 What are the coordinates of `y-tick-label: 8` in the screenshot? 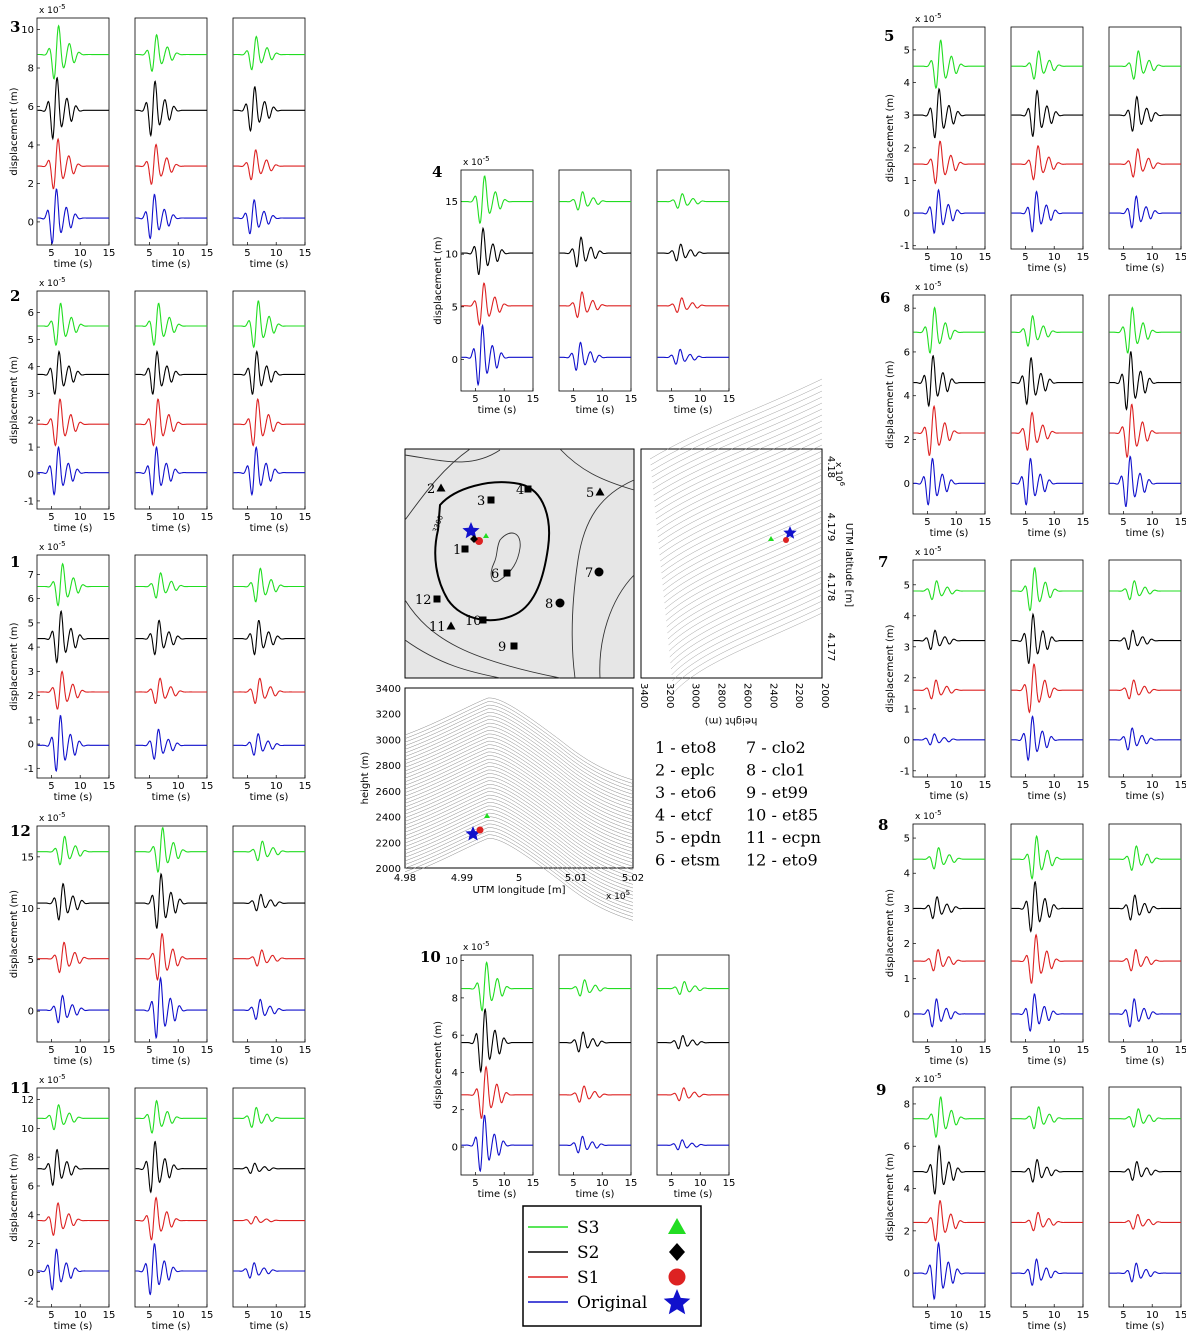 It's located at (31, 69).